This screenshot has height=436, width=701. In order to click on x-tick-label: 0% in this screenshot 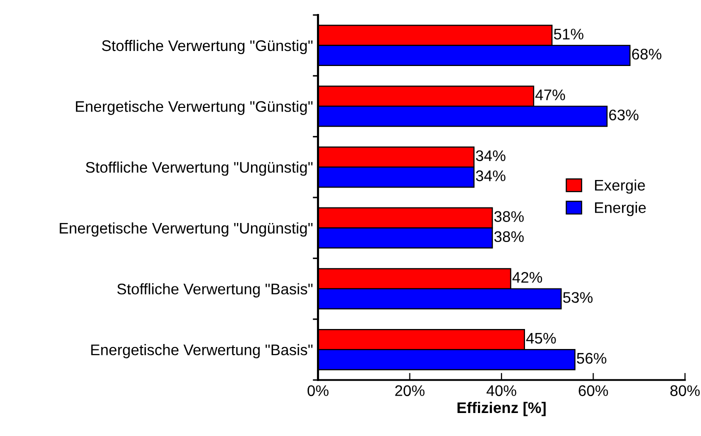, I will do `click(318, 390)`.